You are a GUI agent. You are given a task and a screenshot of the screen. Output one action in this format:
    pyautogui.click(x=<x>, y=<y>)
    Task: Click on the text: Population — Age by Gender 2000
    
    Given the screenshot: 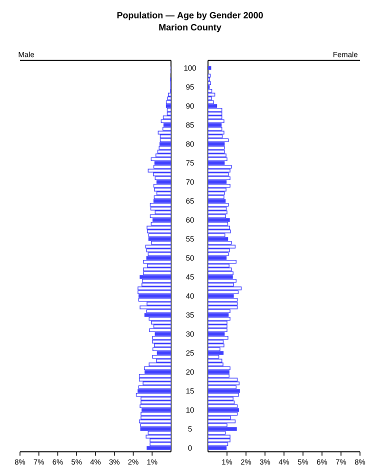 What is the action you would take?
    pyautogui.click(x=190, y=16)
    